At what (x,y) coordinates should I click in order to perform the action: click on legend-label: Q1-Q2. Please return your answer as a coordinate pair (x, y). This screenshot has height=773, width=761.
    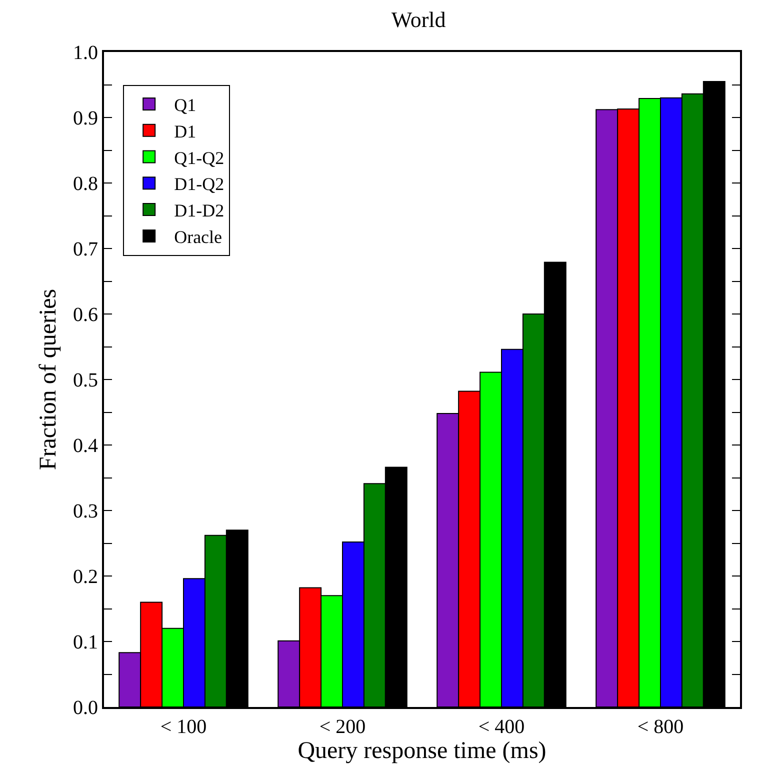
    Looking at the image, I should click on (199, 158).